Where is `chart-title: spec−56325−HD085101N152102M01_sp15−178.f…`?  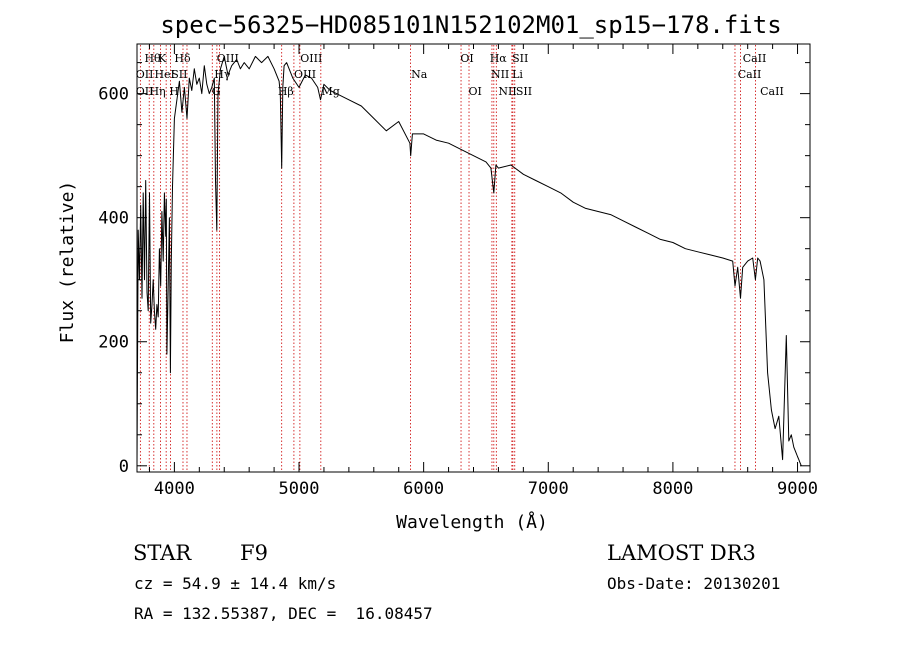
chart-title: spec−56325−HD085101N152102M01_sp15−178.f… is located at coordinates (470, 25).